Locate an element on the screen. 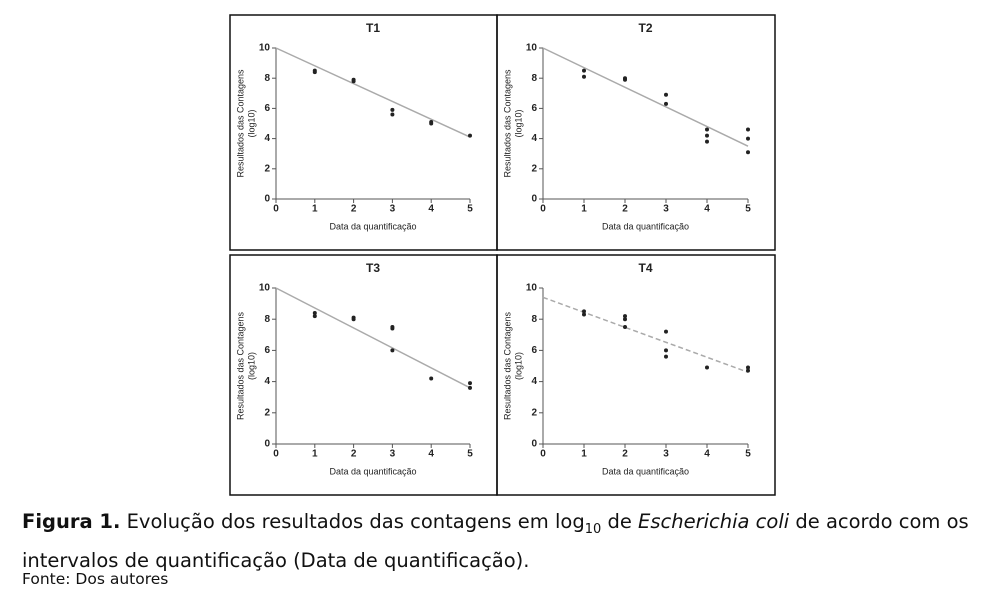  y-tick-label: 6 is located at coordinates (534, 108).